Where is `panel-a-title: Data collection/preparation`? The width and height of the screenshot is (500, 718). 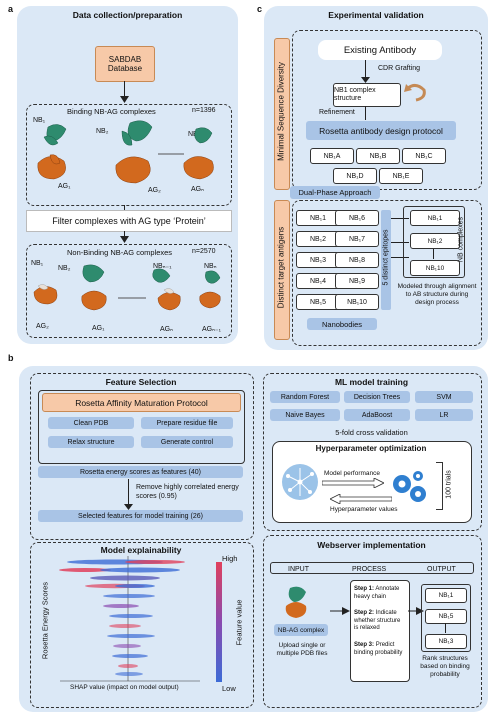 panel-a-title: Data collection/preparation is located at coordinates (127, 15).